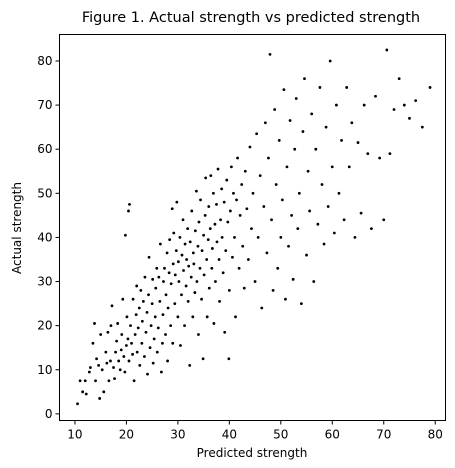  I want to click on x-tick-label: 80, so click(435, 435).